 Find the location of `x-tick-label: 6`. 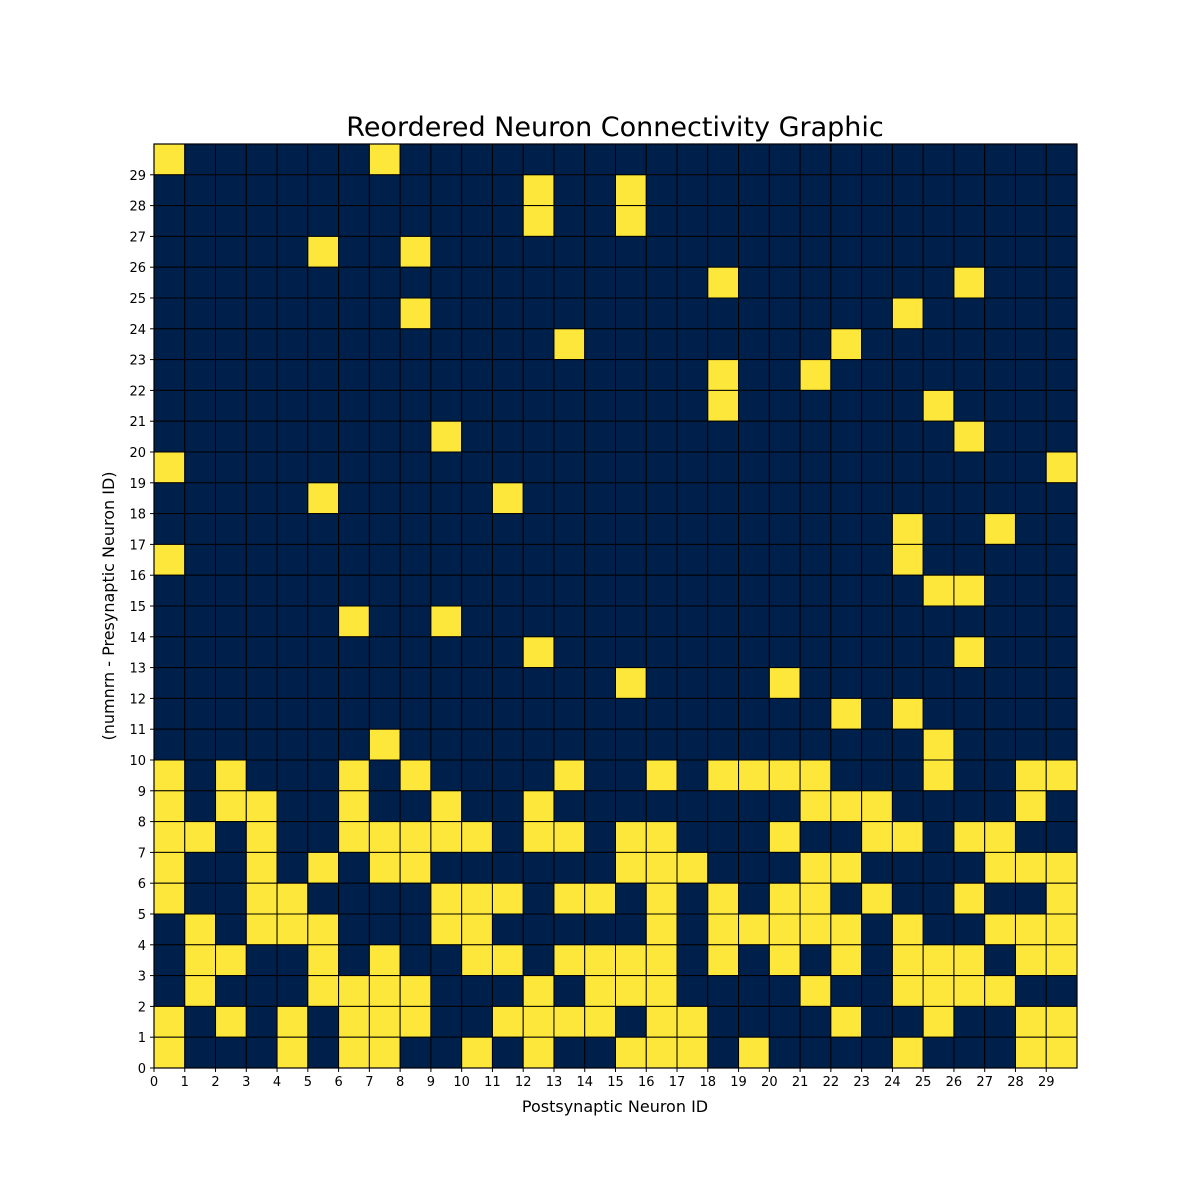

x-tick-label: 6 is located at coordinates (338, 1082).